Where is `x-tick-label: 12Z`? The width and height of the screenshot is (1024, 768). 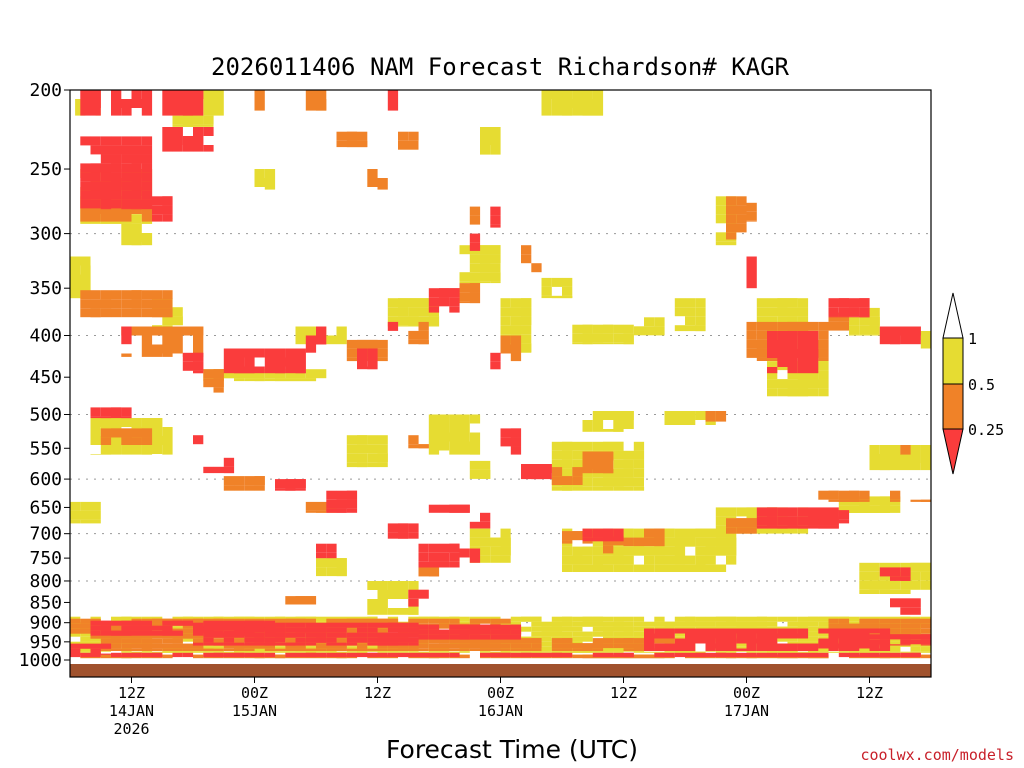
x-tick-label: 12Z is located at coordinates (623, 693).